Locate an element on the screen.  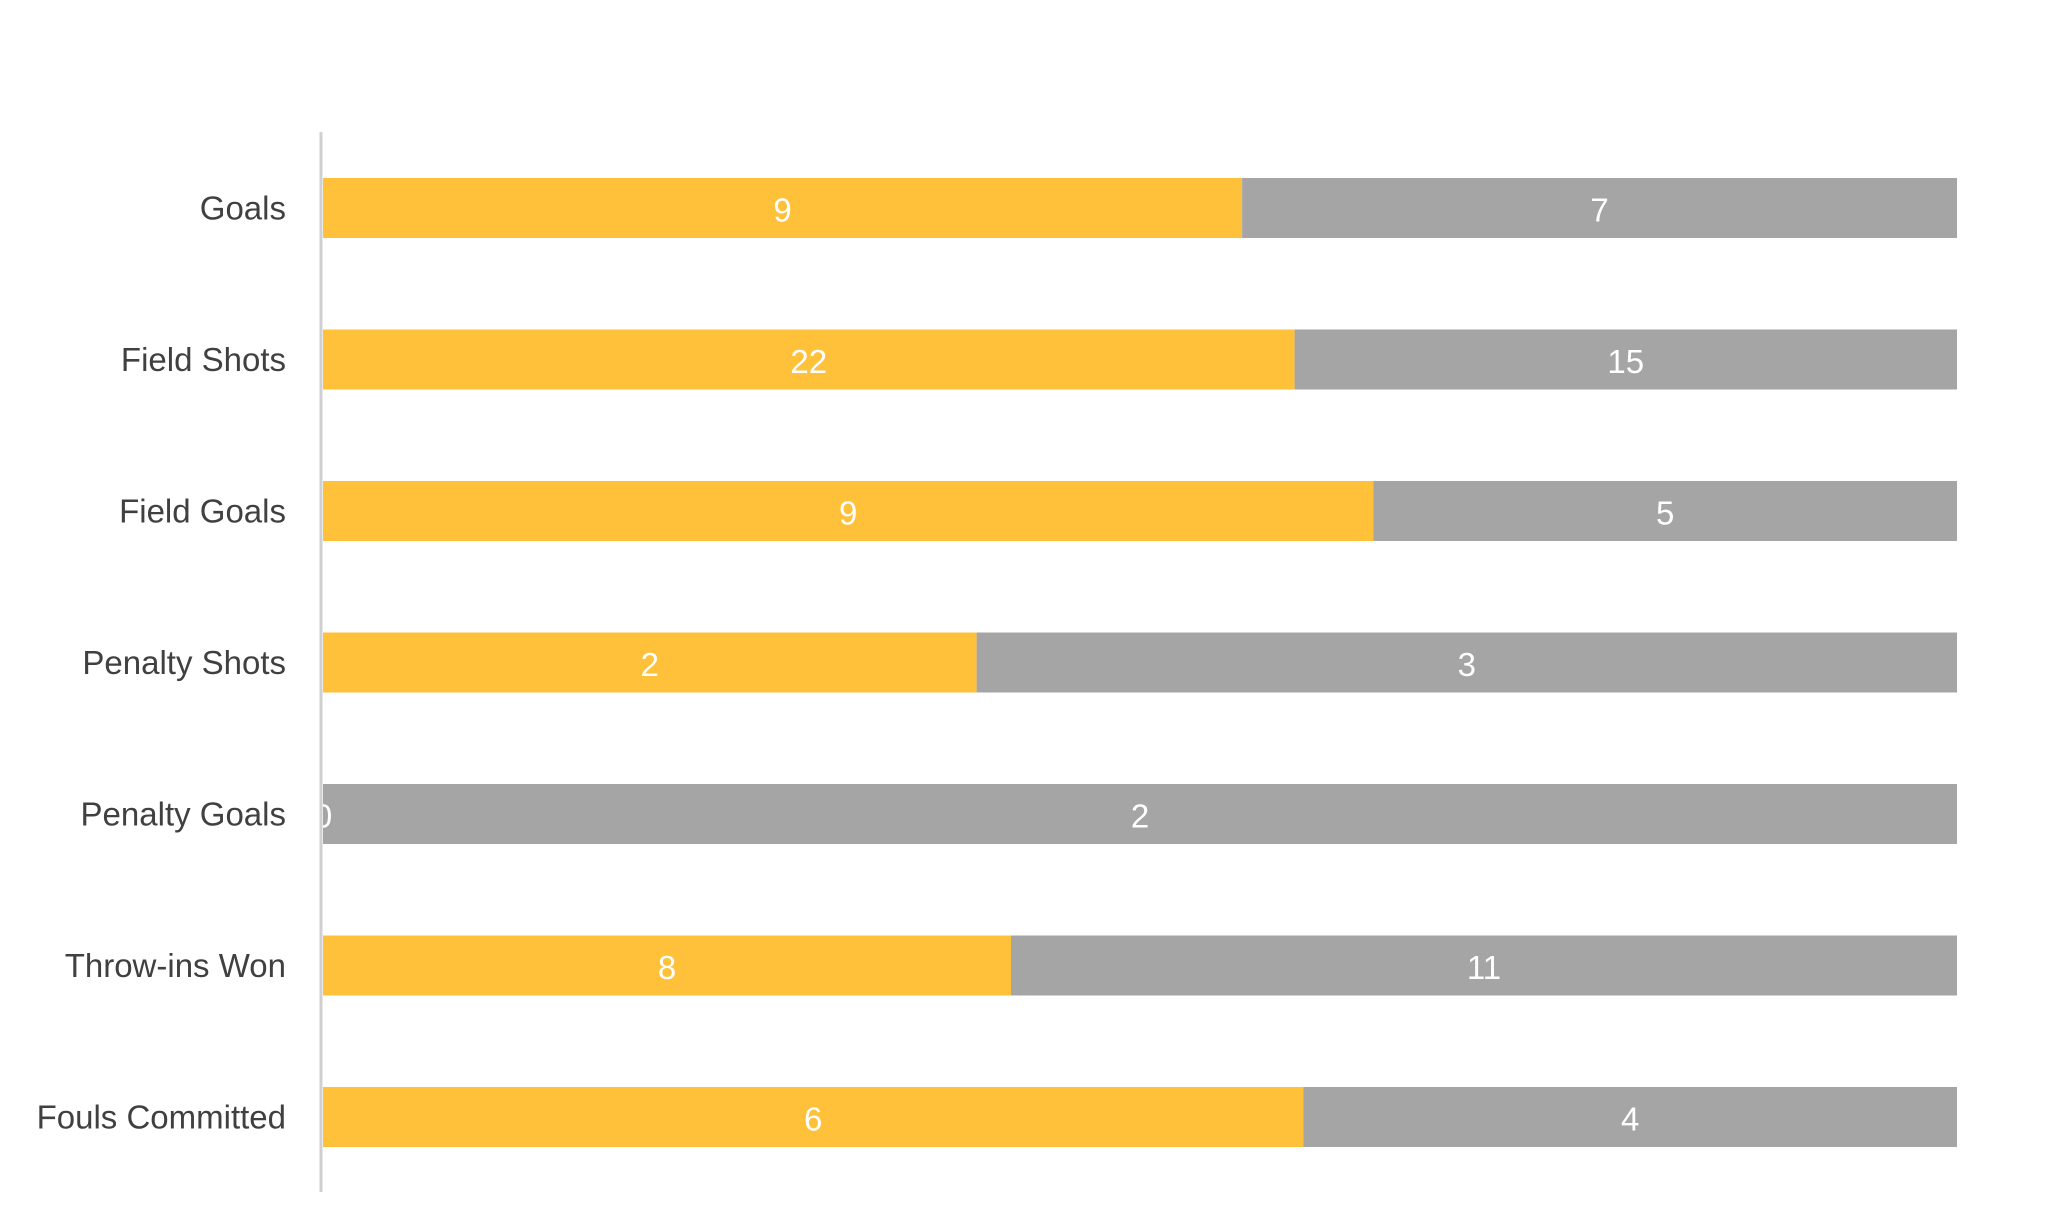
data-label-series1-penalty-goals: 0 is located at coordinates (323, 816).